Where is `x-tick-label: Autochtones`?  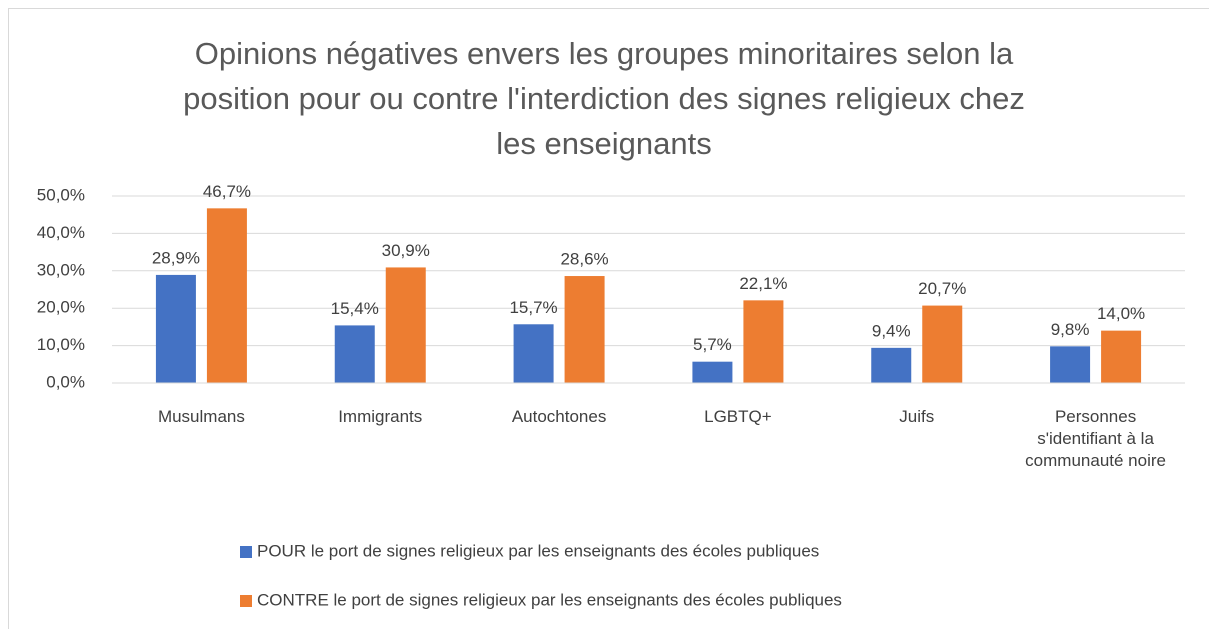
x-tick-label: Autochtones is located at coordinates (559, 416).